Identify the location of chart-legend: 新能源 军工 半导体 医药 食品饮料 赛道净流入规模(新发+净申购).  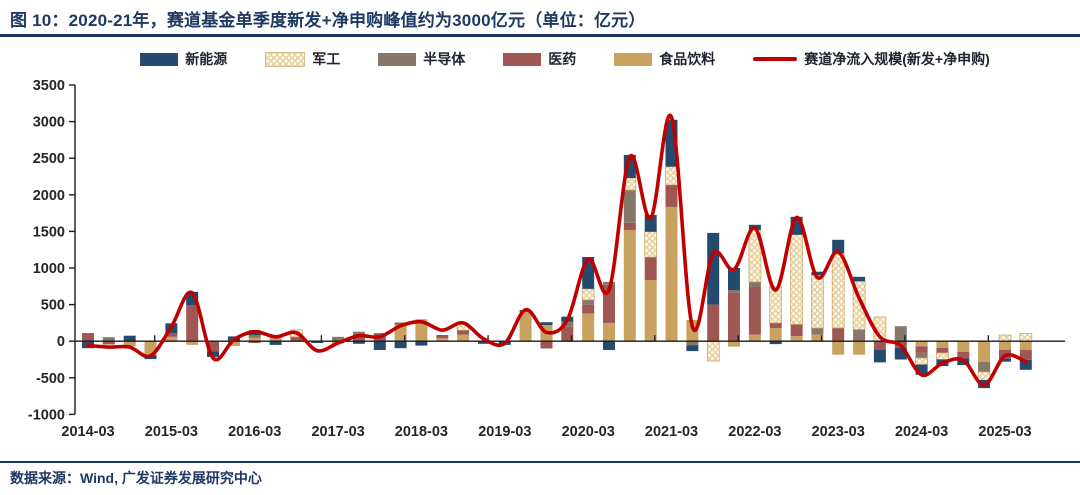
(565, 59).